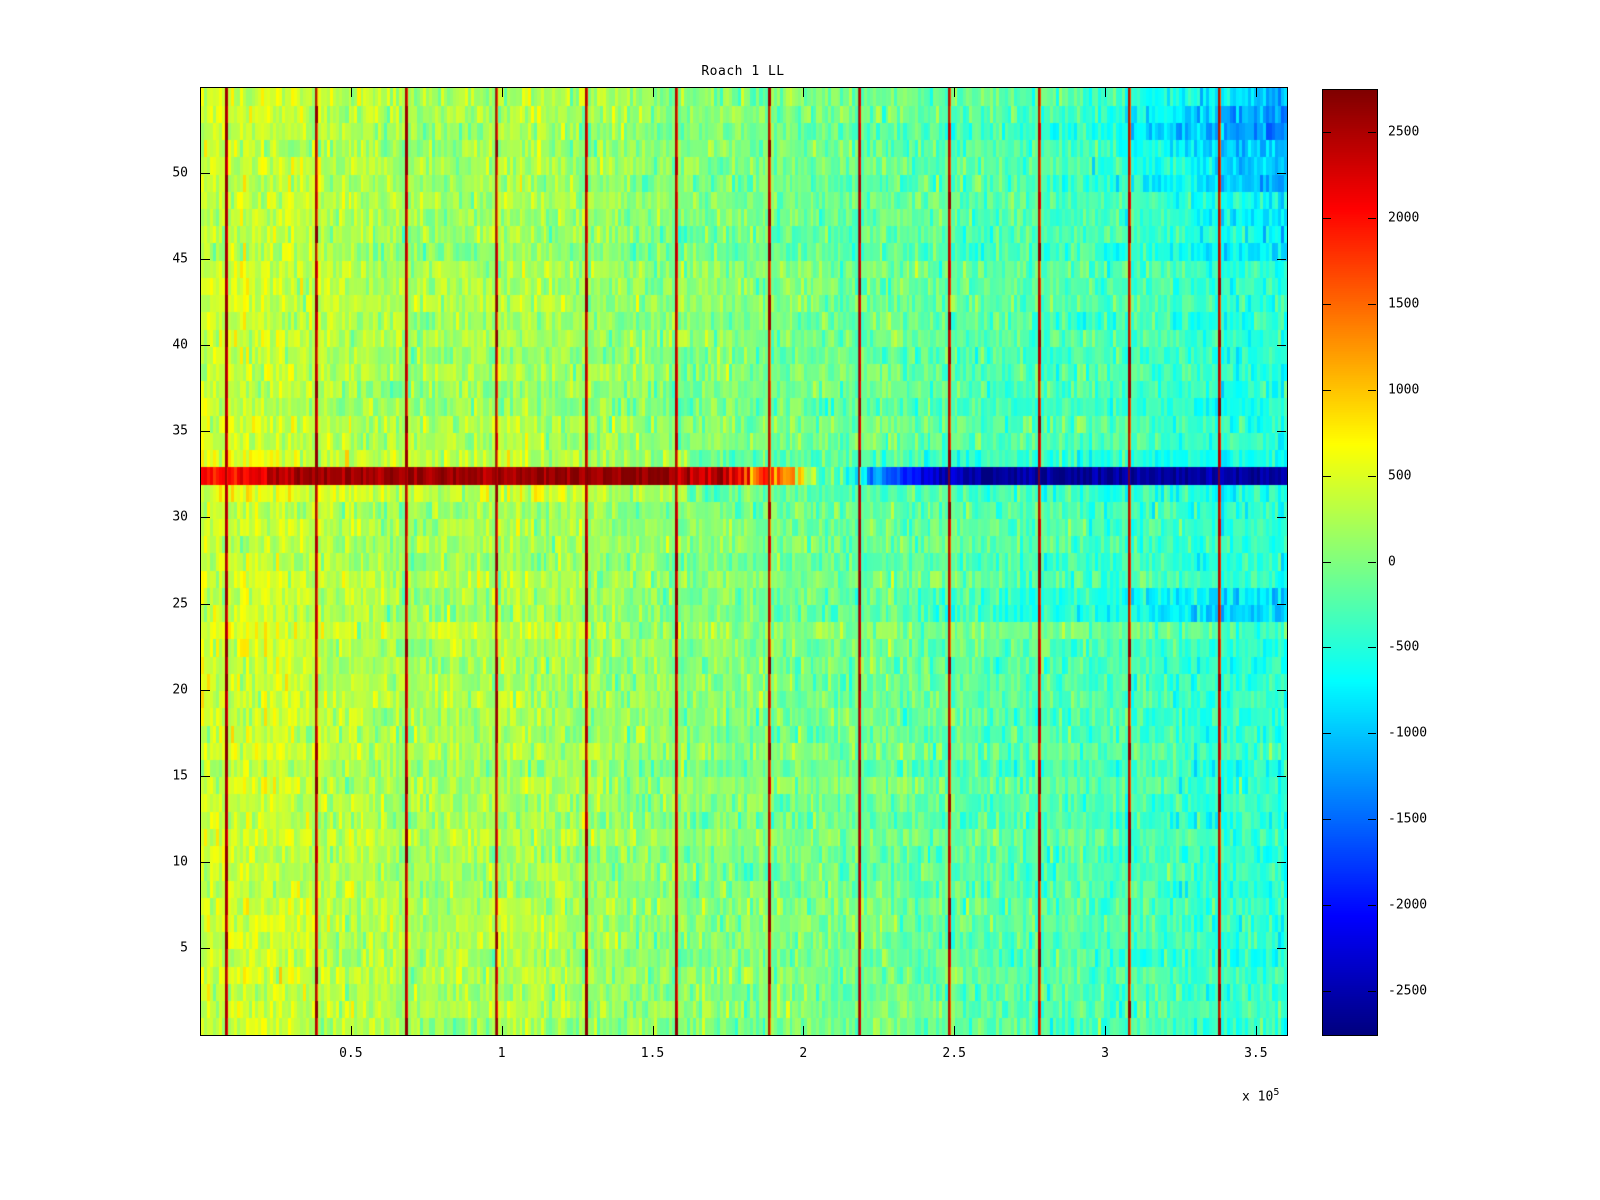 Image resolution: width=1600 pixels, height=1200 pixels. I want to click on colorbar-gradient, so click(1350, 562).